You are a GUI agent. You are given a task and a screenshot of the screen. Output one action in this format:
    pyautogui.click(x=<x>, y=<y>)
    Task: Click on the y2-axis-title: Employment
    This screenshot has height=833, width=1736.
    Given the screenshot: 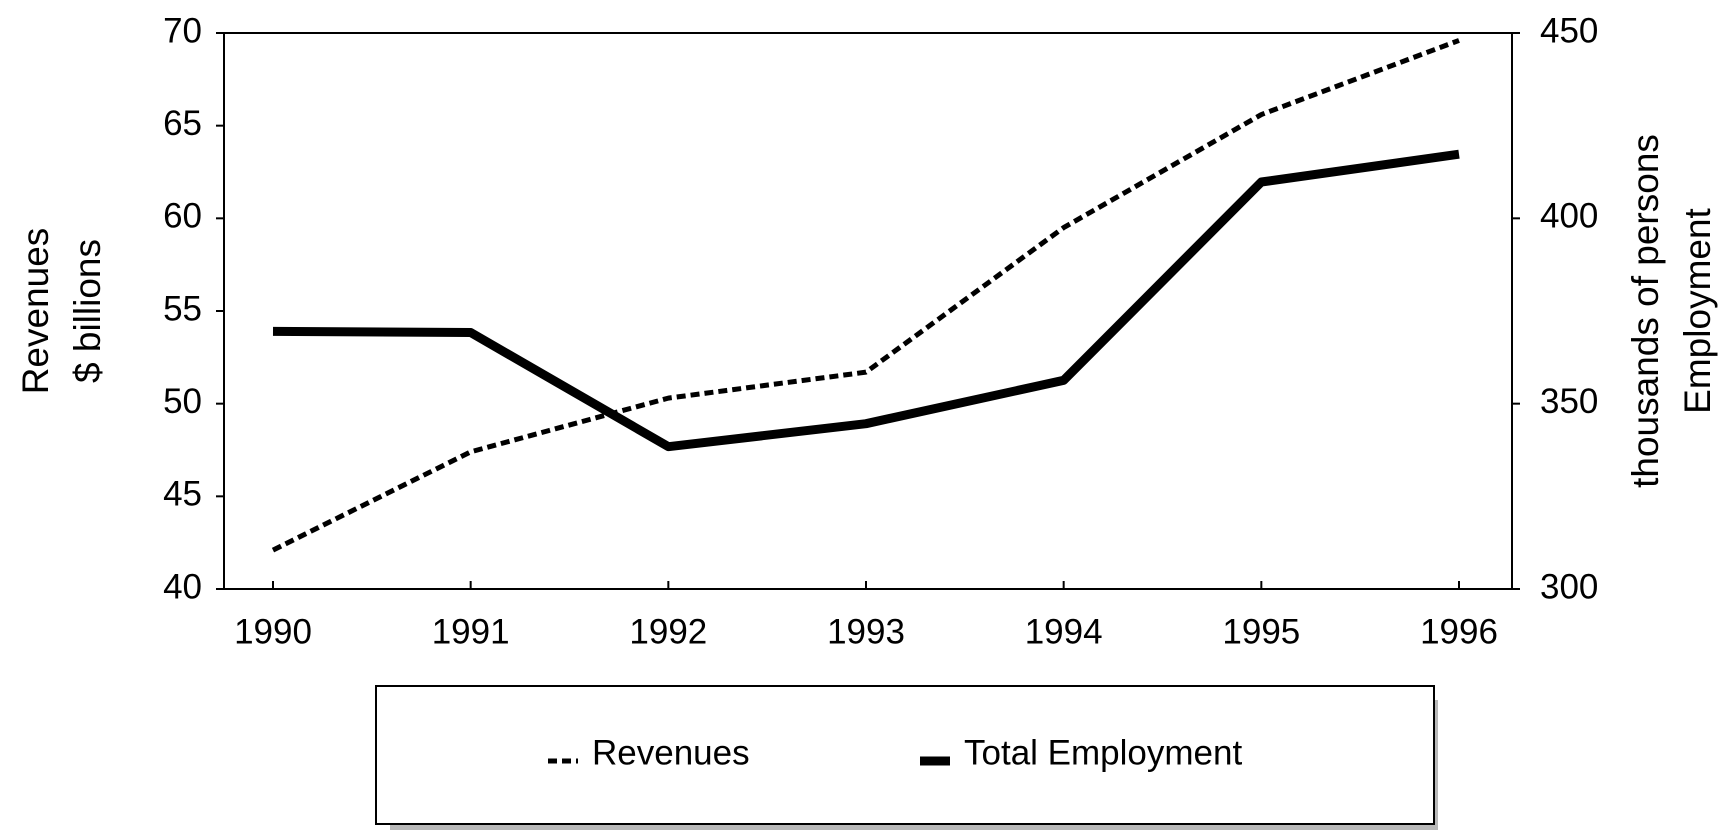 What is the action you would take?
    pyautogui.click(x=1697, y=310)
    